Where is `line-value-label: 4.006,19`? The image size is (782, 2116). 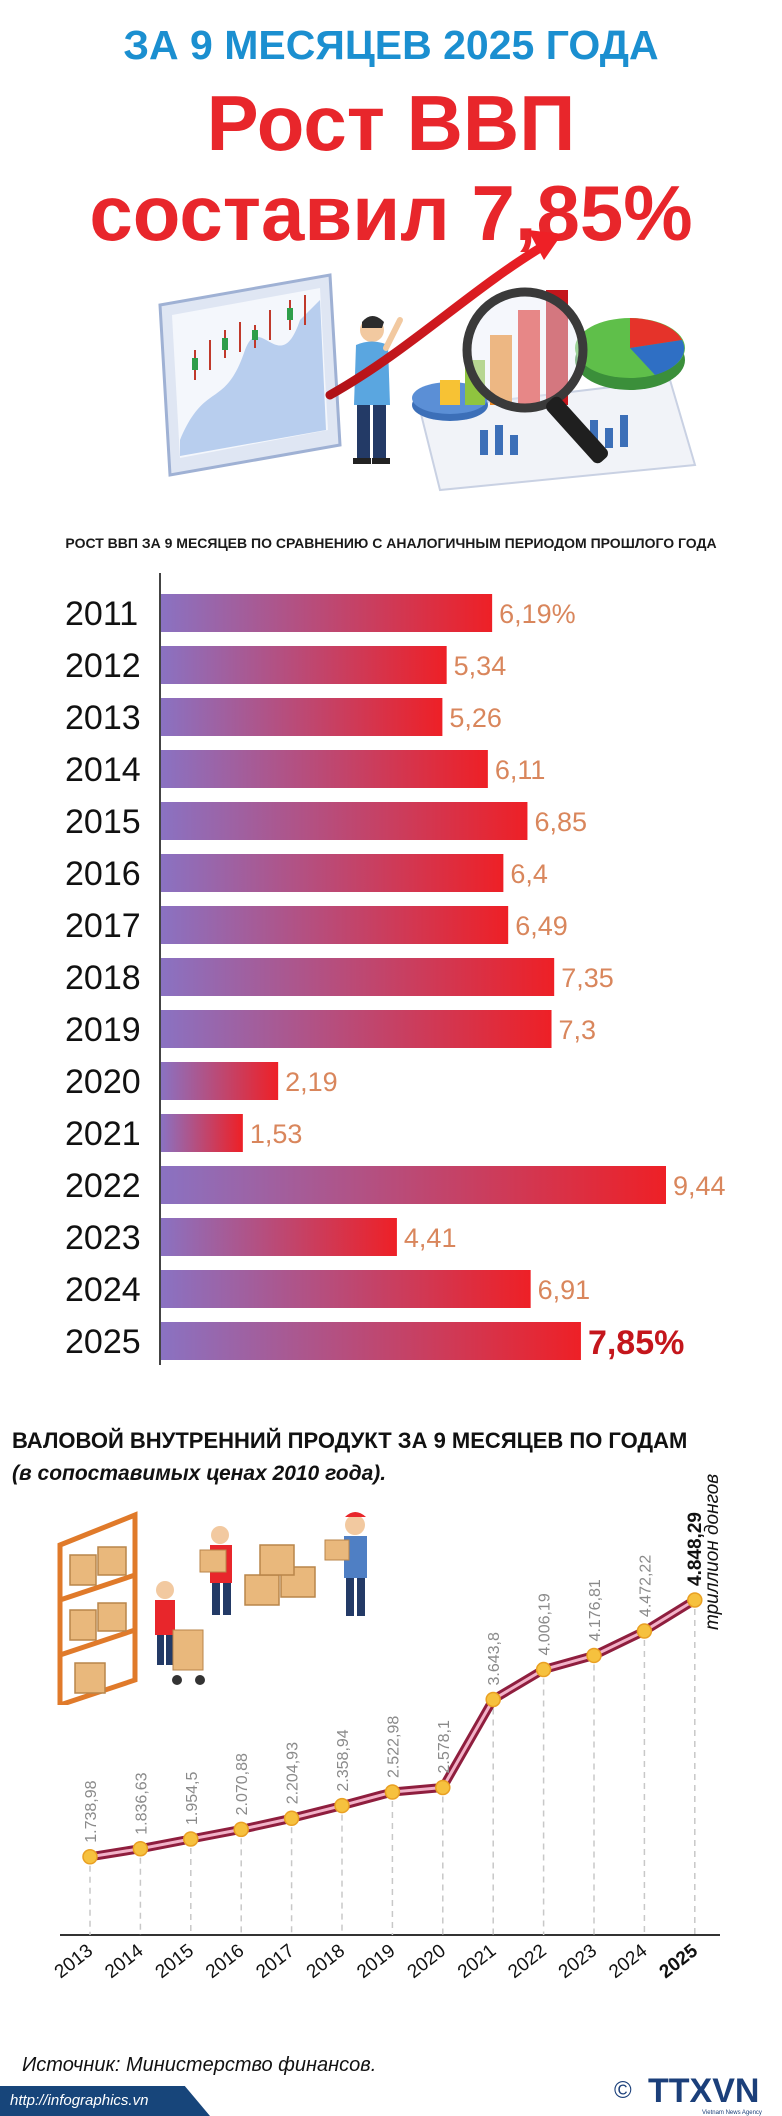 line-value-label: 4.006,19 is located at coordinates (545, 1624).